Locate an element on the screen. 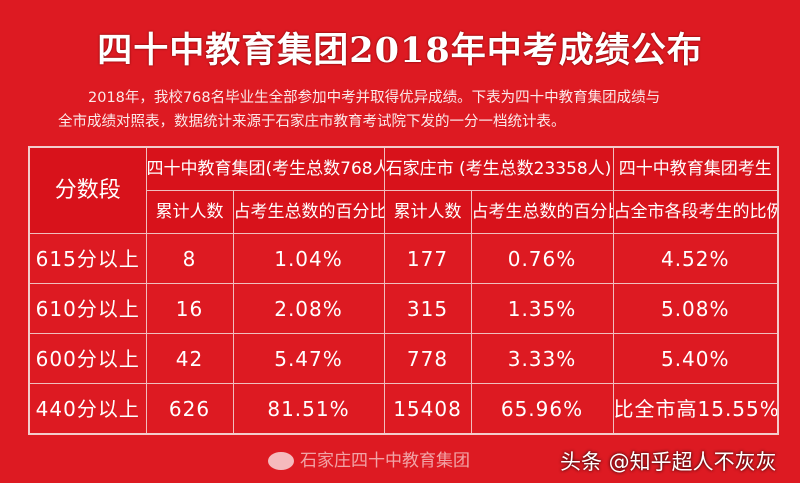 This screenshot has width=800, height=483. table-row: 615分以上 8 1.04% 177 0.76% 4.52% is located at coordinates (403, 258).